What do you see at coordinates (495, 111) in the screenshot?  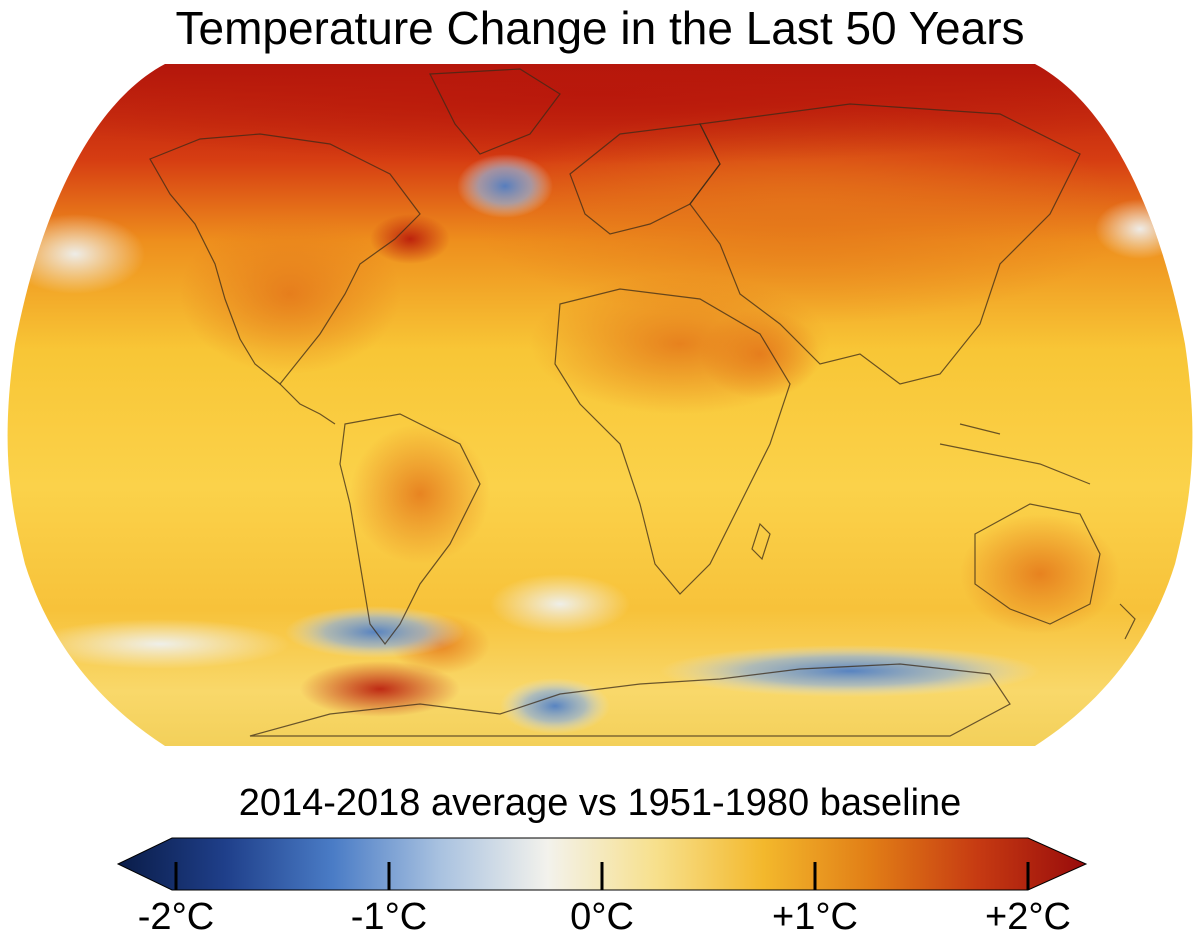 I see `greenland-outline` at bounding box center [495, 111].